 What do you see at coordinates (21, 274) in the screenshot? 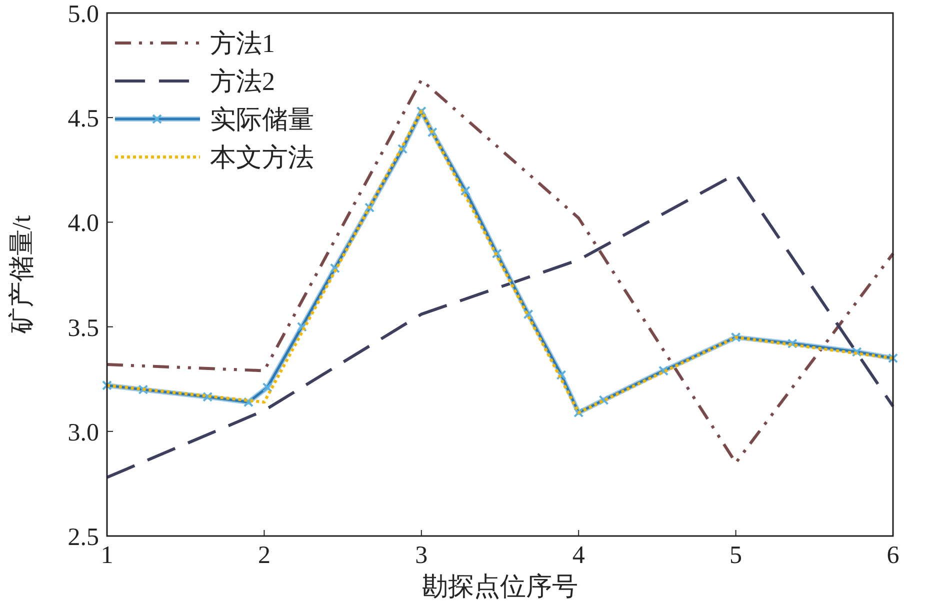
I see `y-axis-title: 矿产储量/t` at bounding box center [21, 274].